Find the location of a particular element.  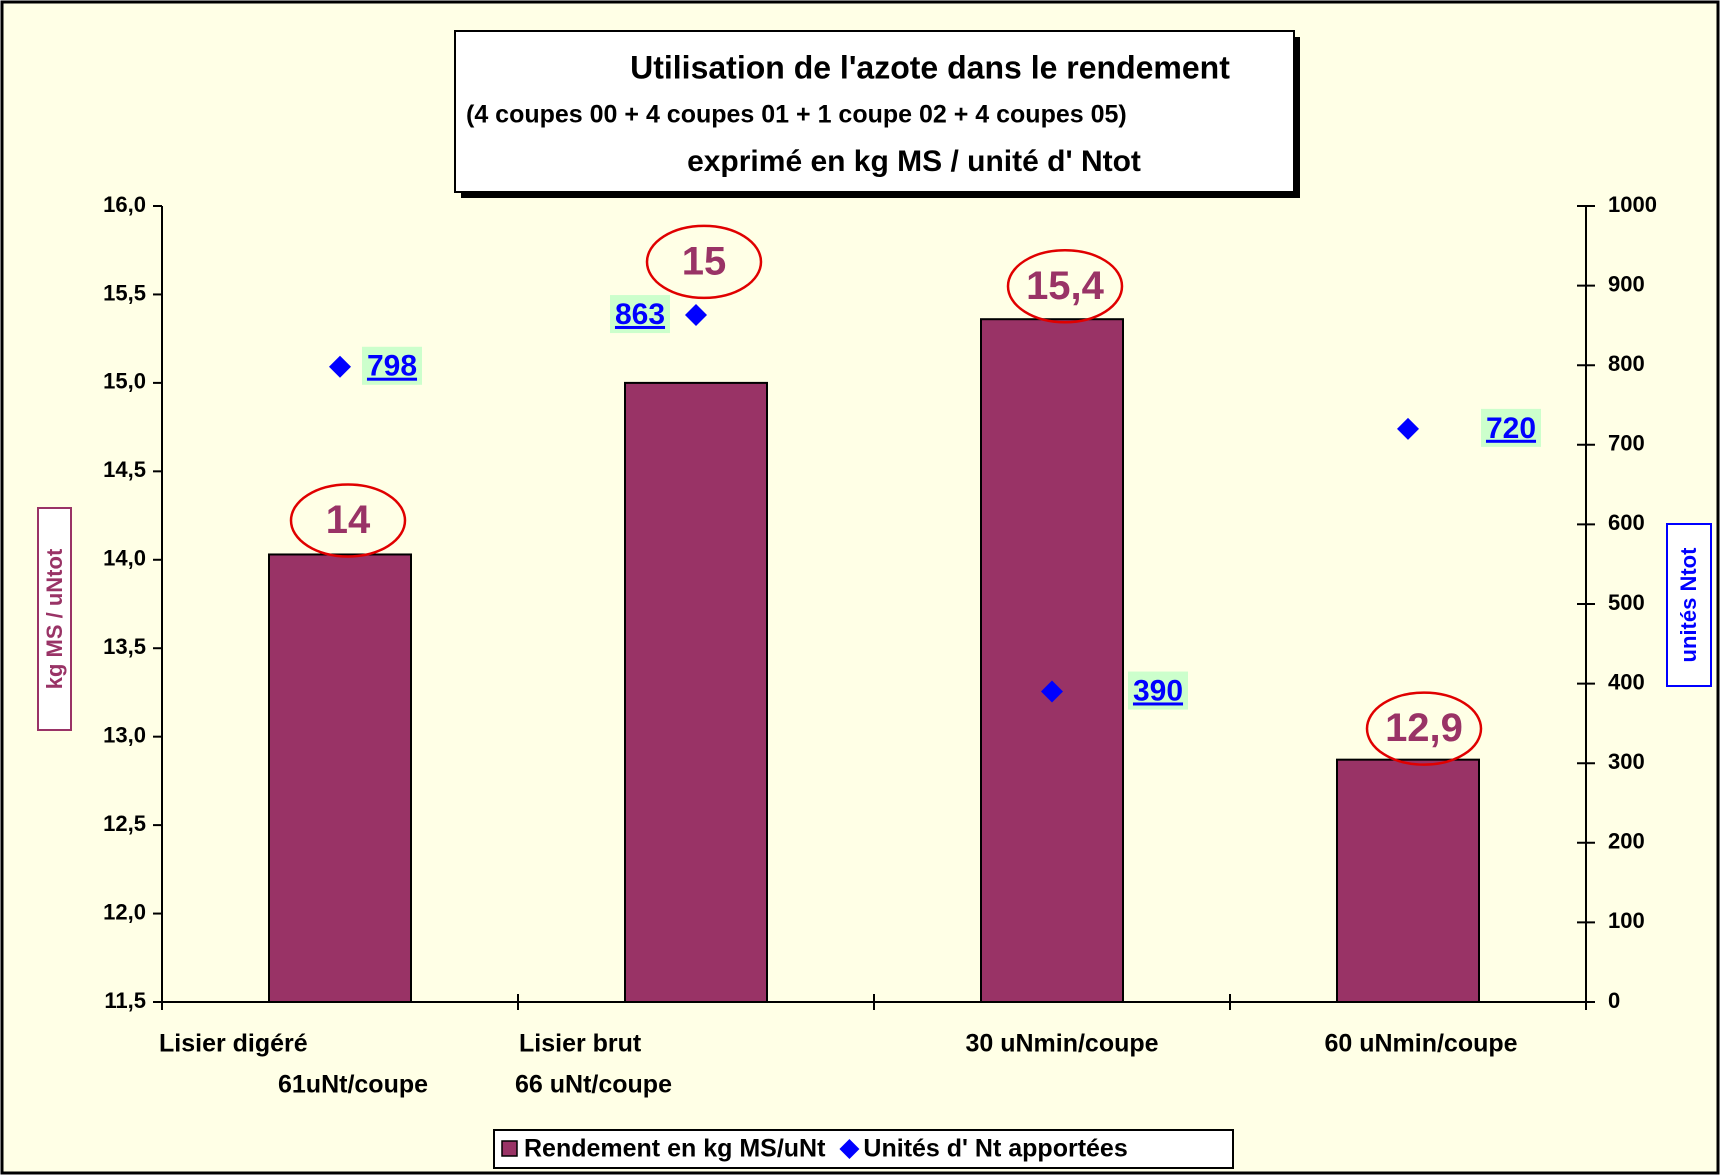

y2-tick-label: 400 is located at coordinates (1626, 681).